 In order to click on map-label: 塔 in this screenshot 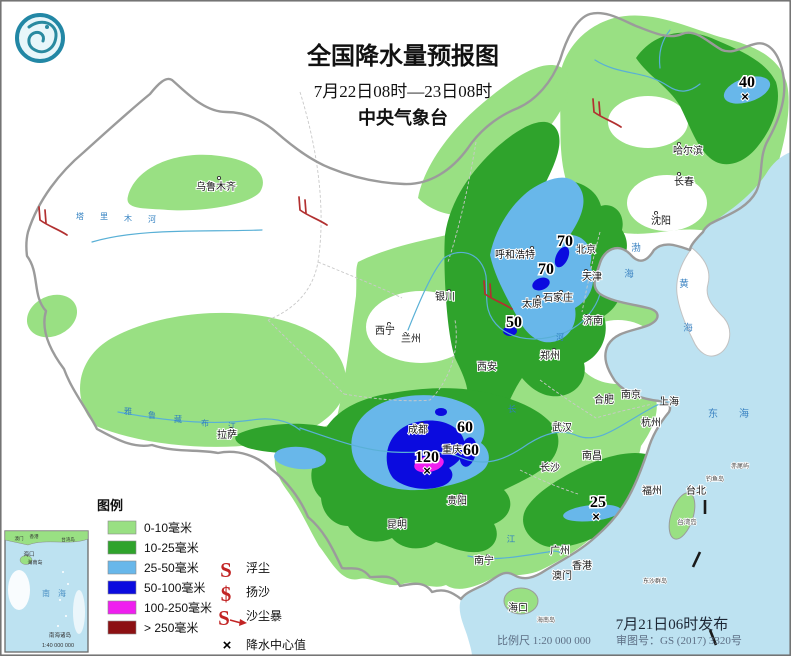, I will do `click(80, 216)`.